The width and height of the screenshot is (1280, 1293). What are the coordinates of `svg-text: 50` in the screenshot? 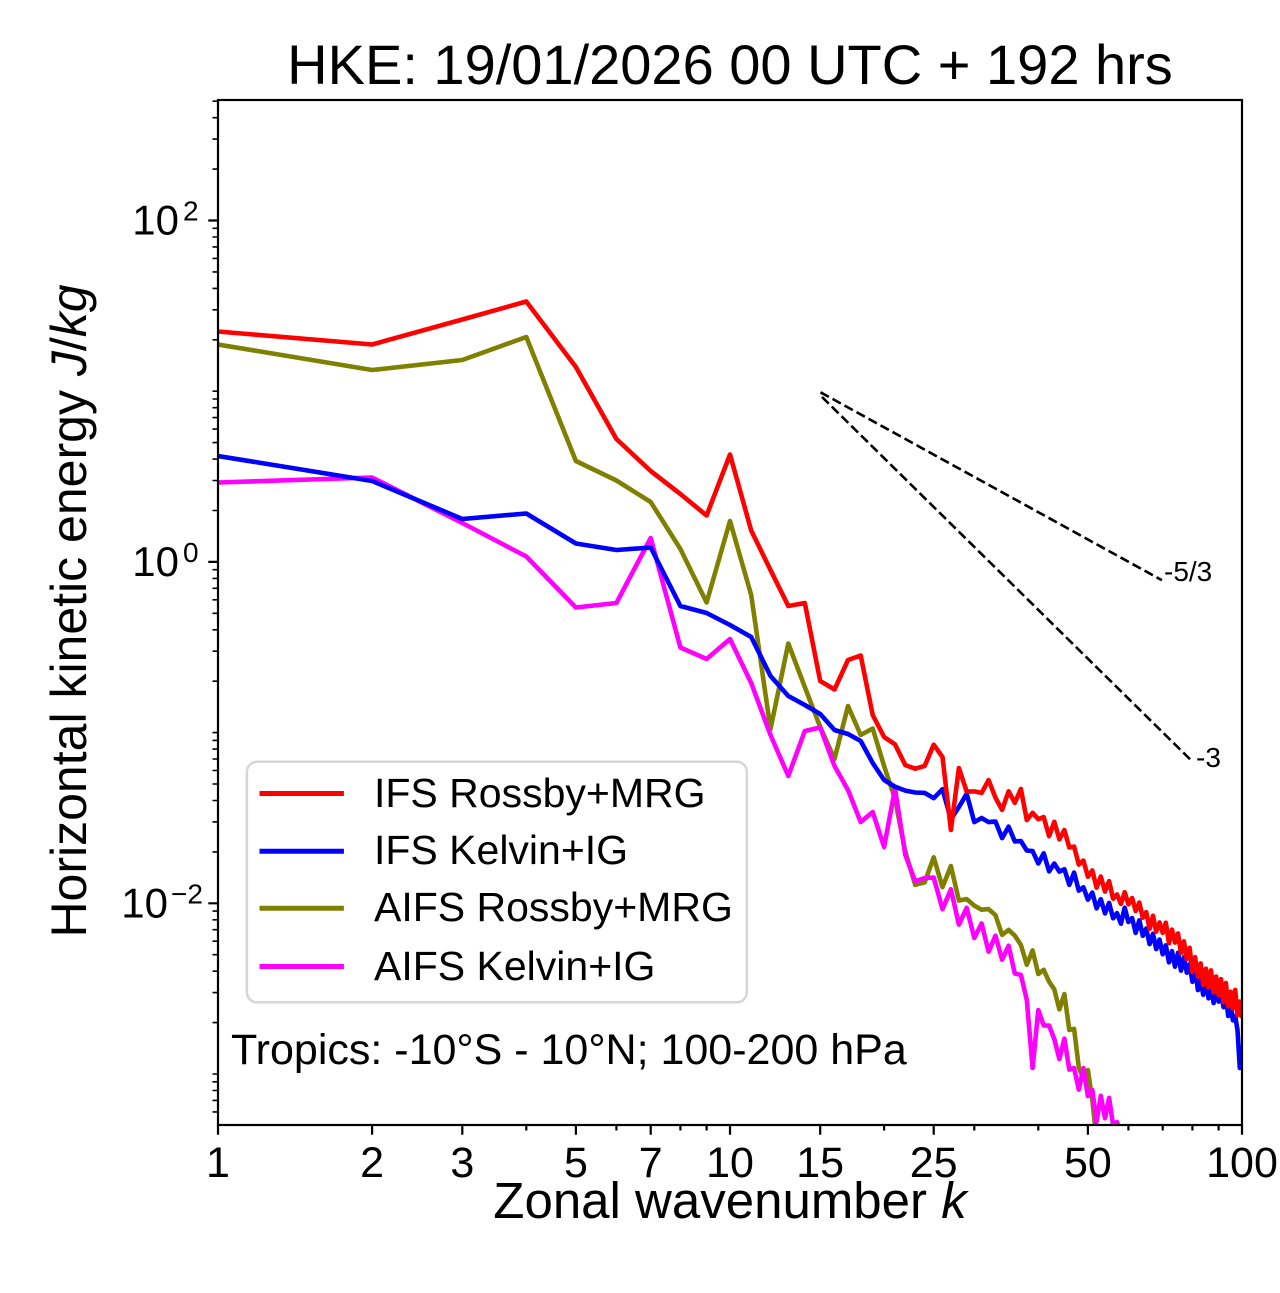 It's located at (1088, 1163).